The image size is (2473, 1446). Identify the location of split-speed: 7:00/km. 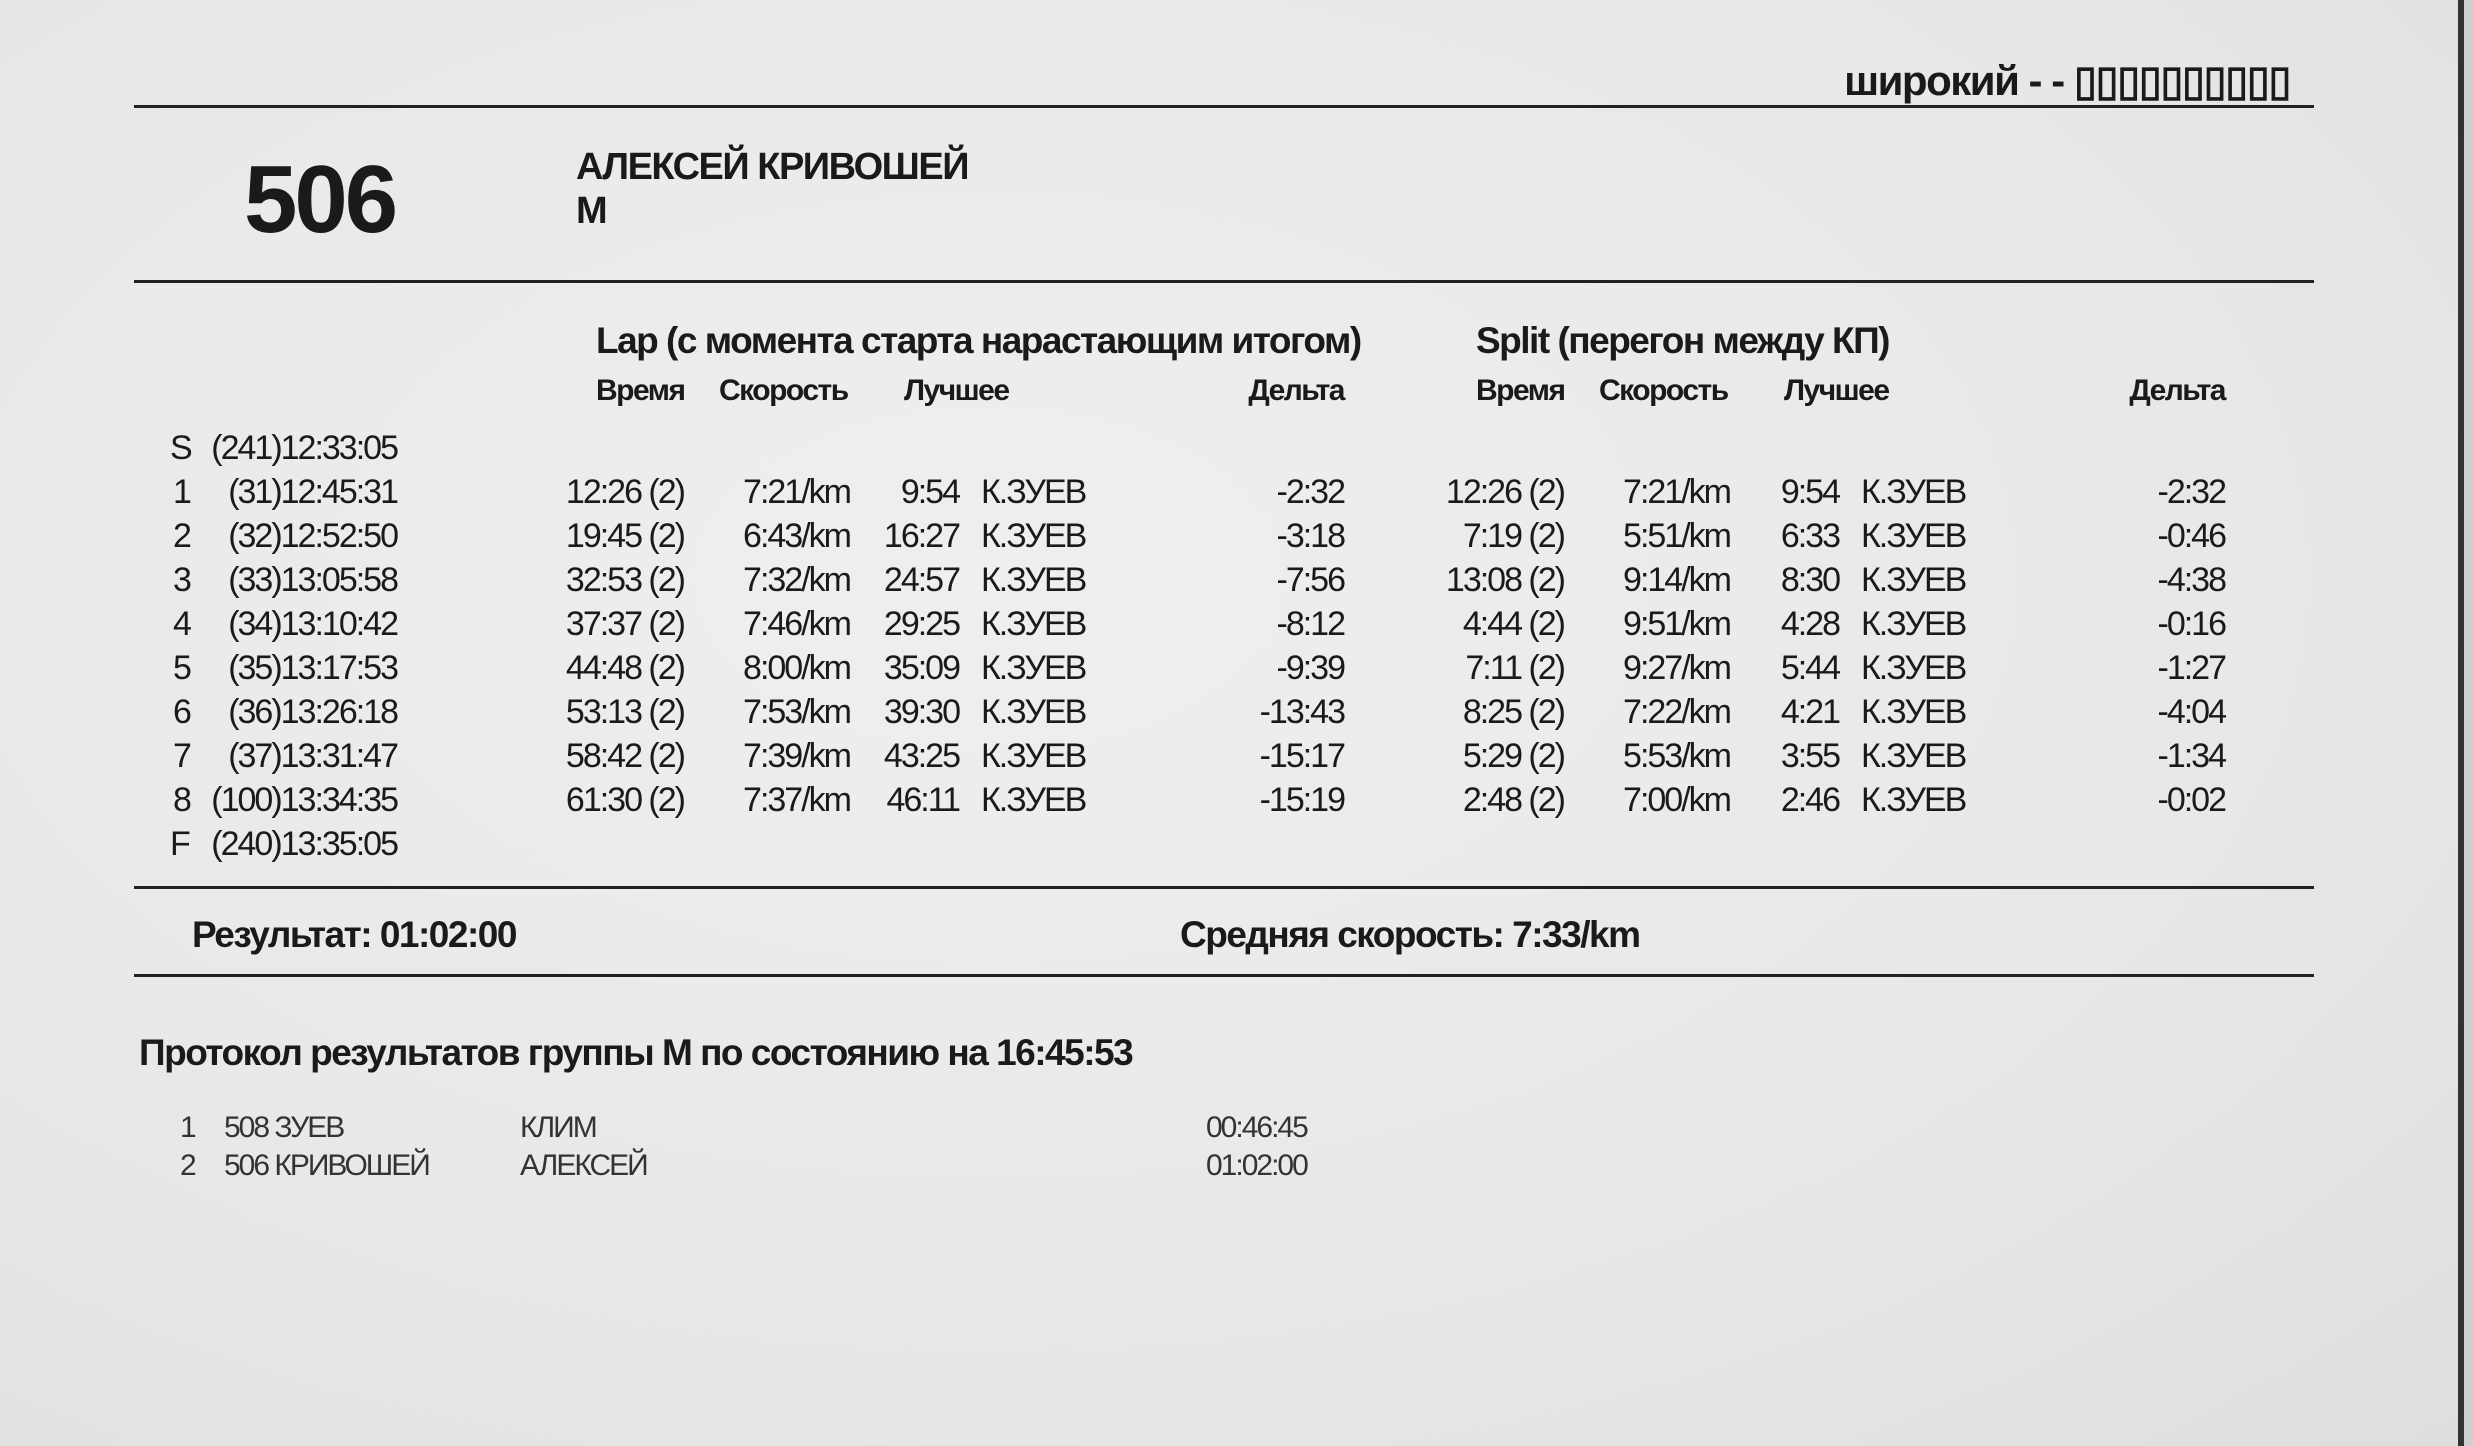
(1677, 800).